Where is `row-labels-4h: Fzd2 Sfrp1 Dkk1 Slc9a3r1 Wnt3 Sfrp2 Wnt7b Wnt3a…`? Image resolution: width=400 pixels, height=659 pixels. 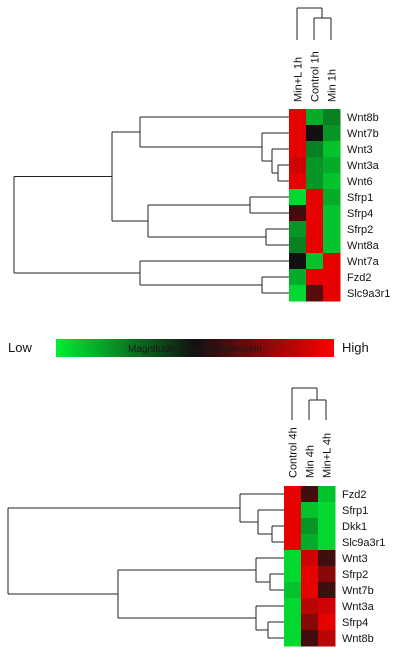
row-labels-4h: Fzd2 Sfrp1 Dkk1 Slc9a3r1 Wnt3 Sfrp2 Wnt7b Wnt3a… is located at coordinates (363, 567).